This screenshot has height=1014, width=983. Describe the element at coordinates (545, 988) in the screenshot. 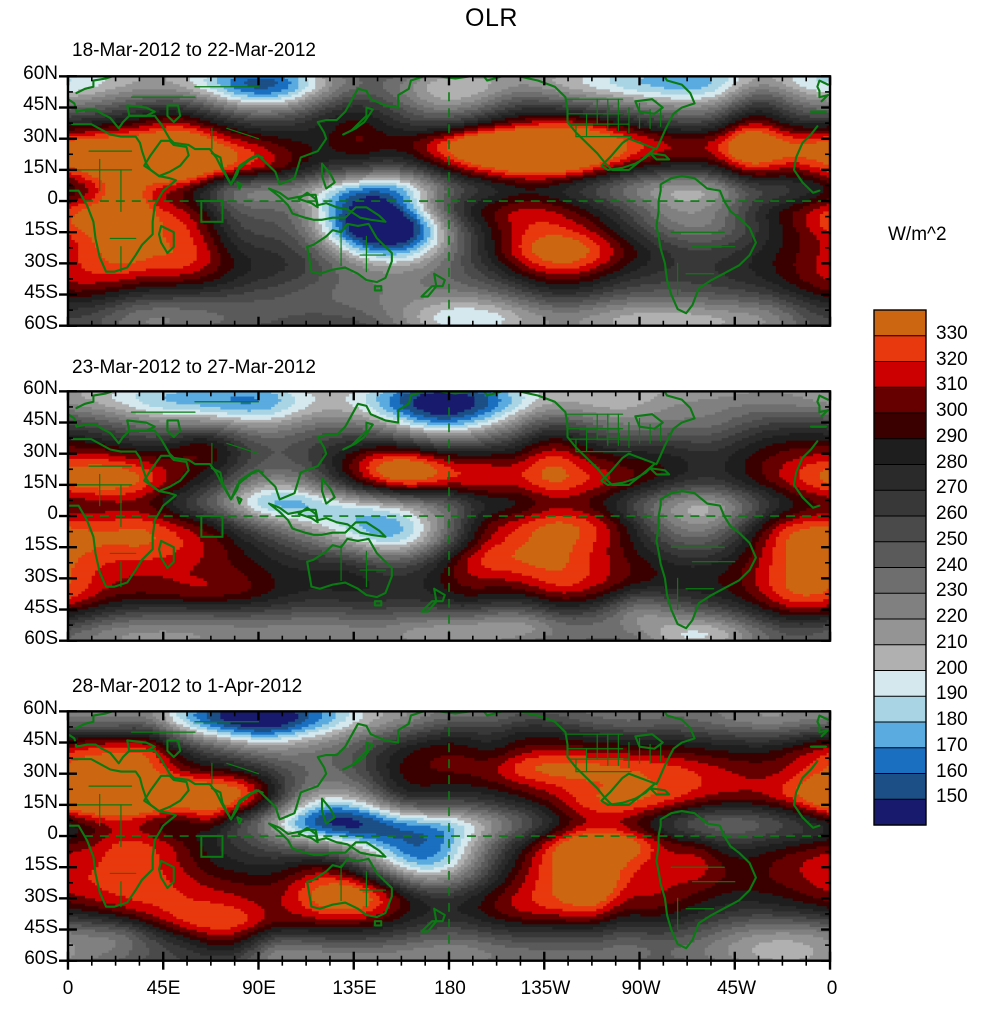

I see `x-axis-tick-label: 135W` at that location.